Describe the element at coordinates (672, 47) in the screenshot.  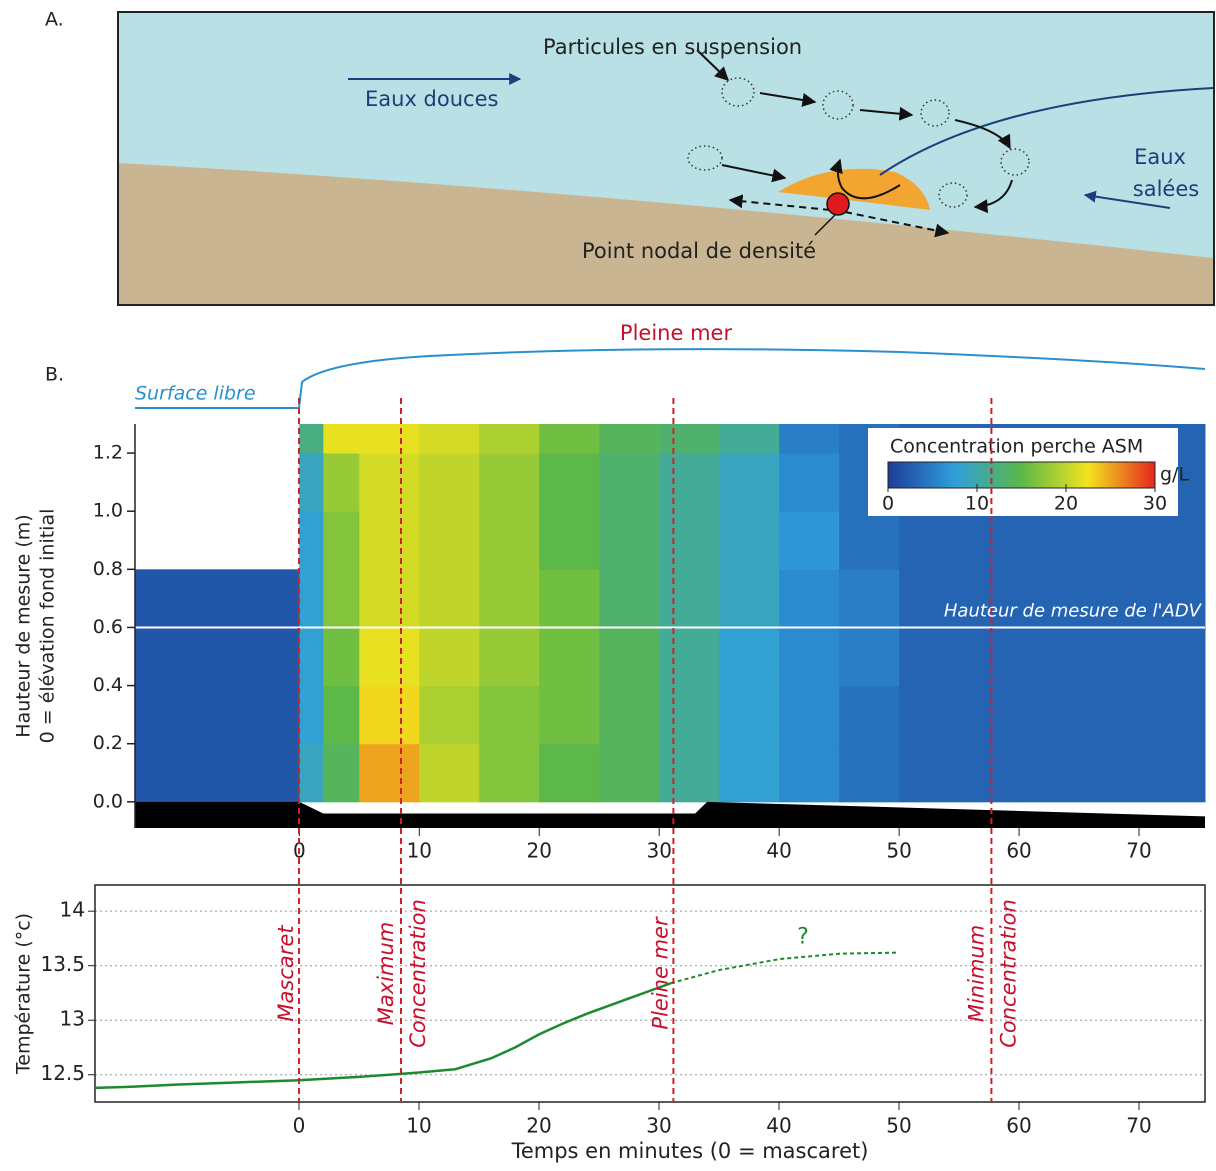
I see `particles-label: Particules en suspension` at that location.